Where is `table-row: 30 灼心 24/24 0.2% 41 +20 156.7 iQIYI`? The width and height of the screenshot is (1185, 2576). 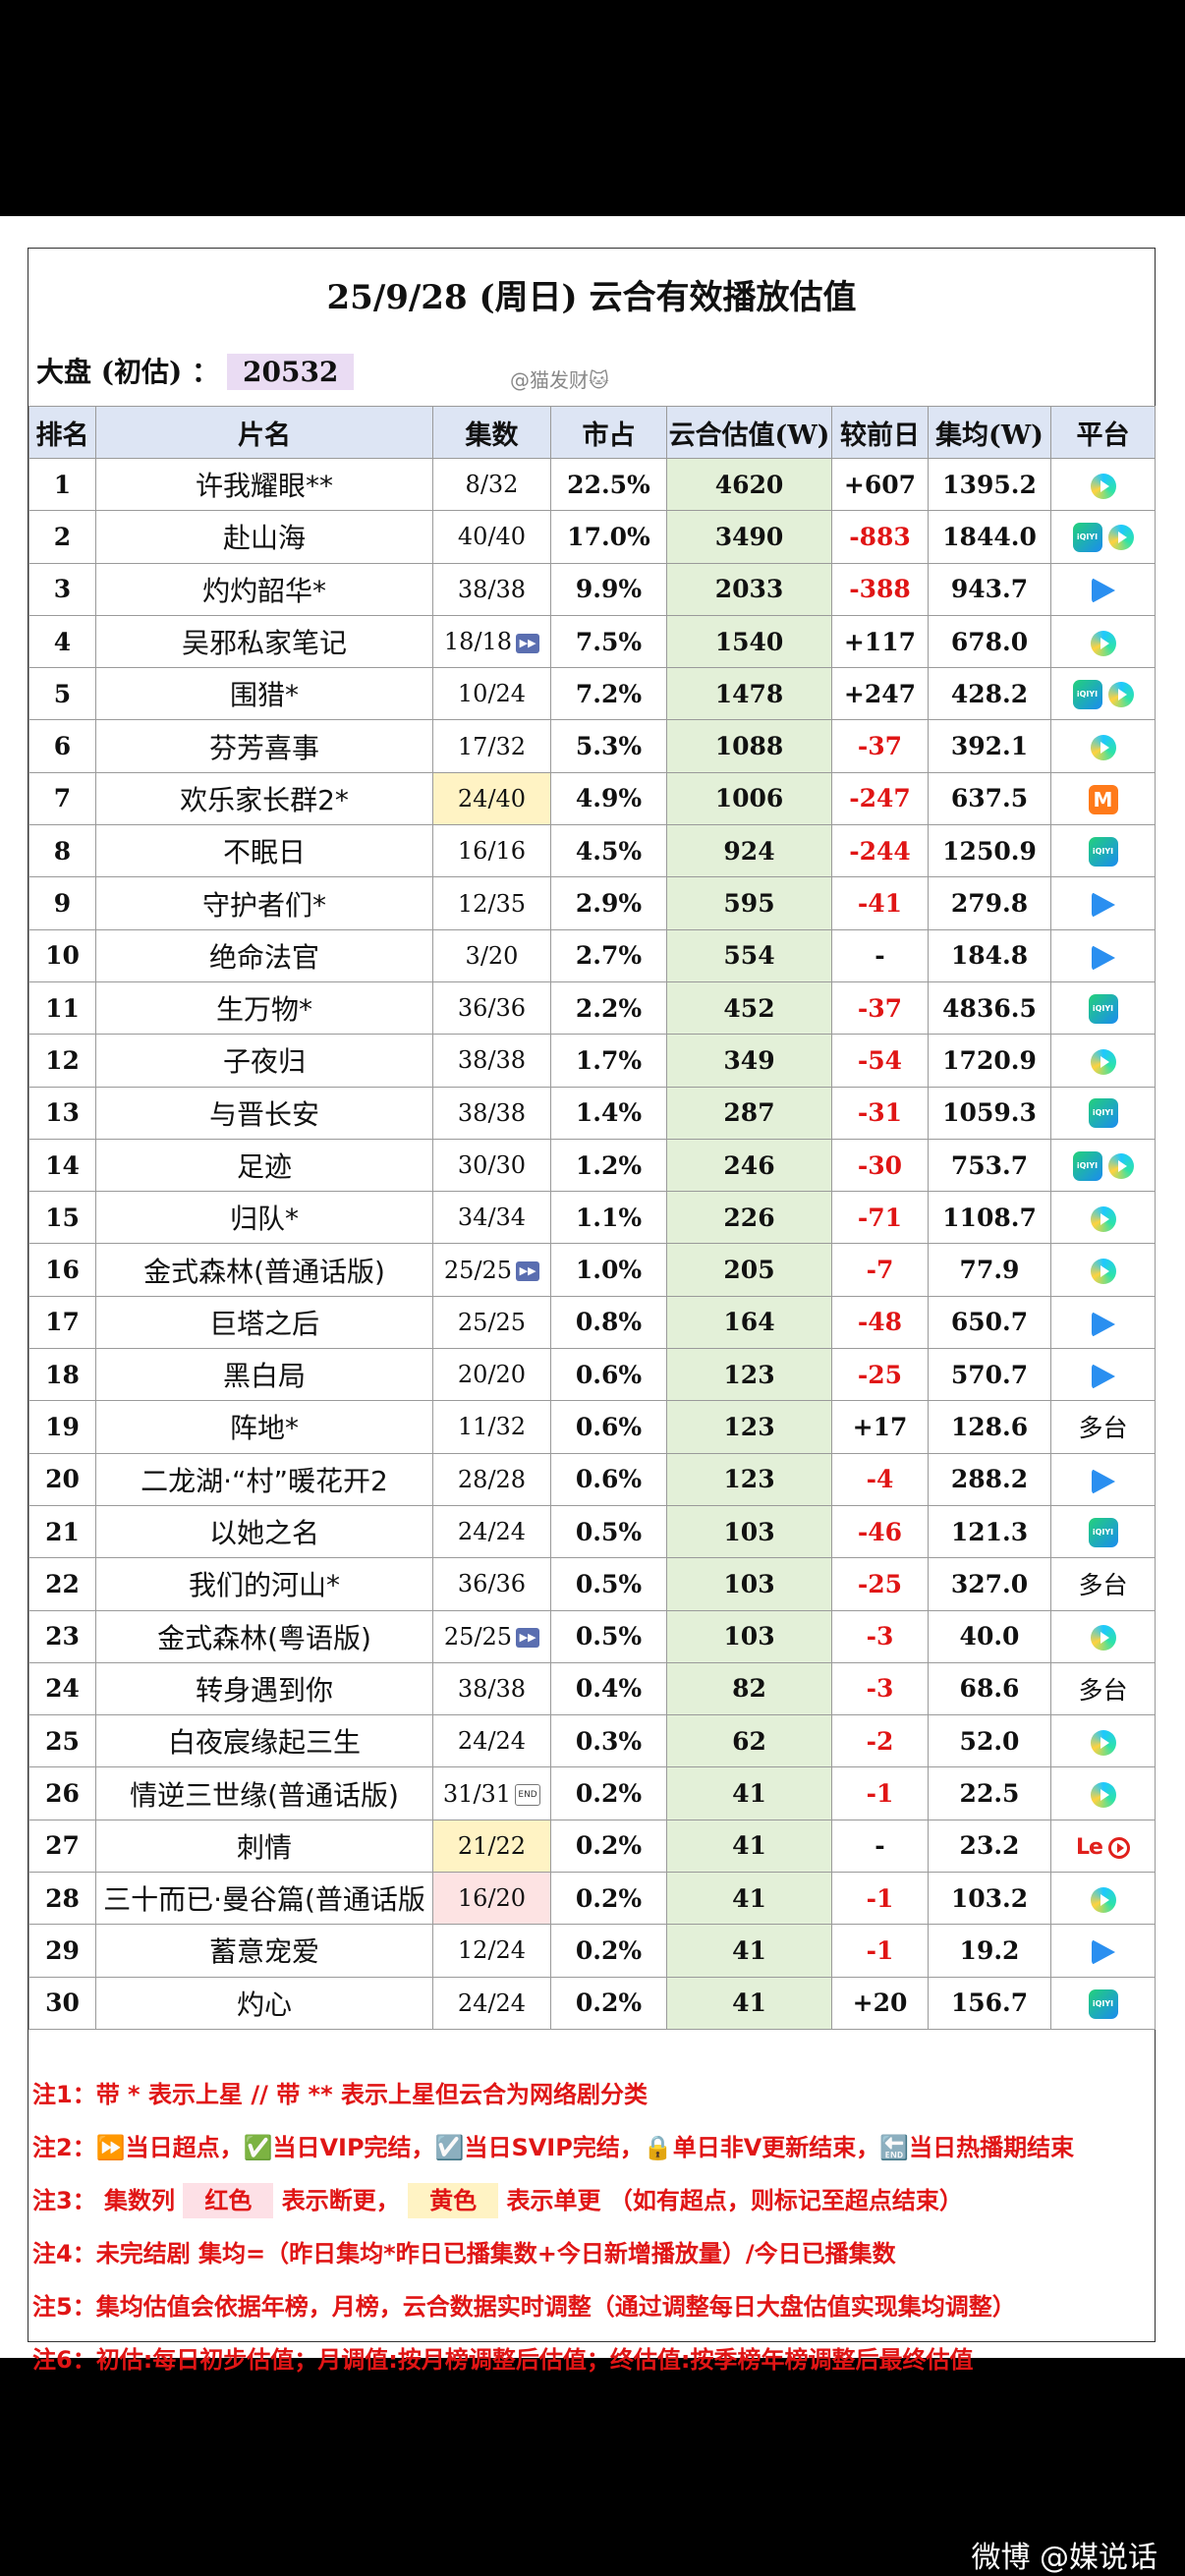 table-row: 30 灼心 24/24 0.2% 41 +20 156.7 iQIYI is located at coordinates (592, 2003).